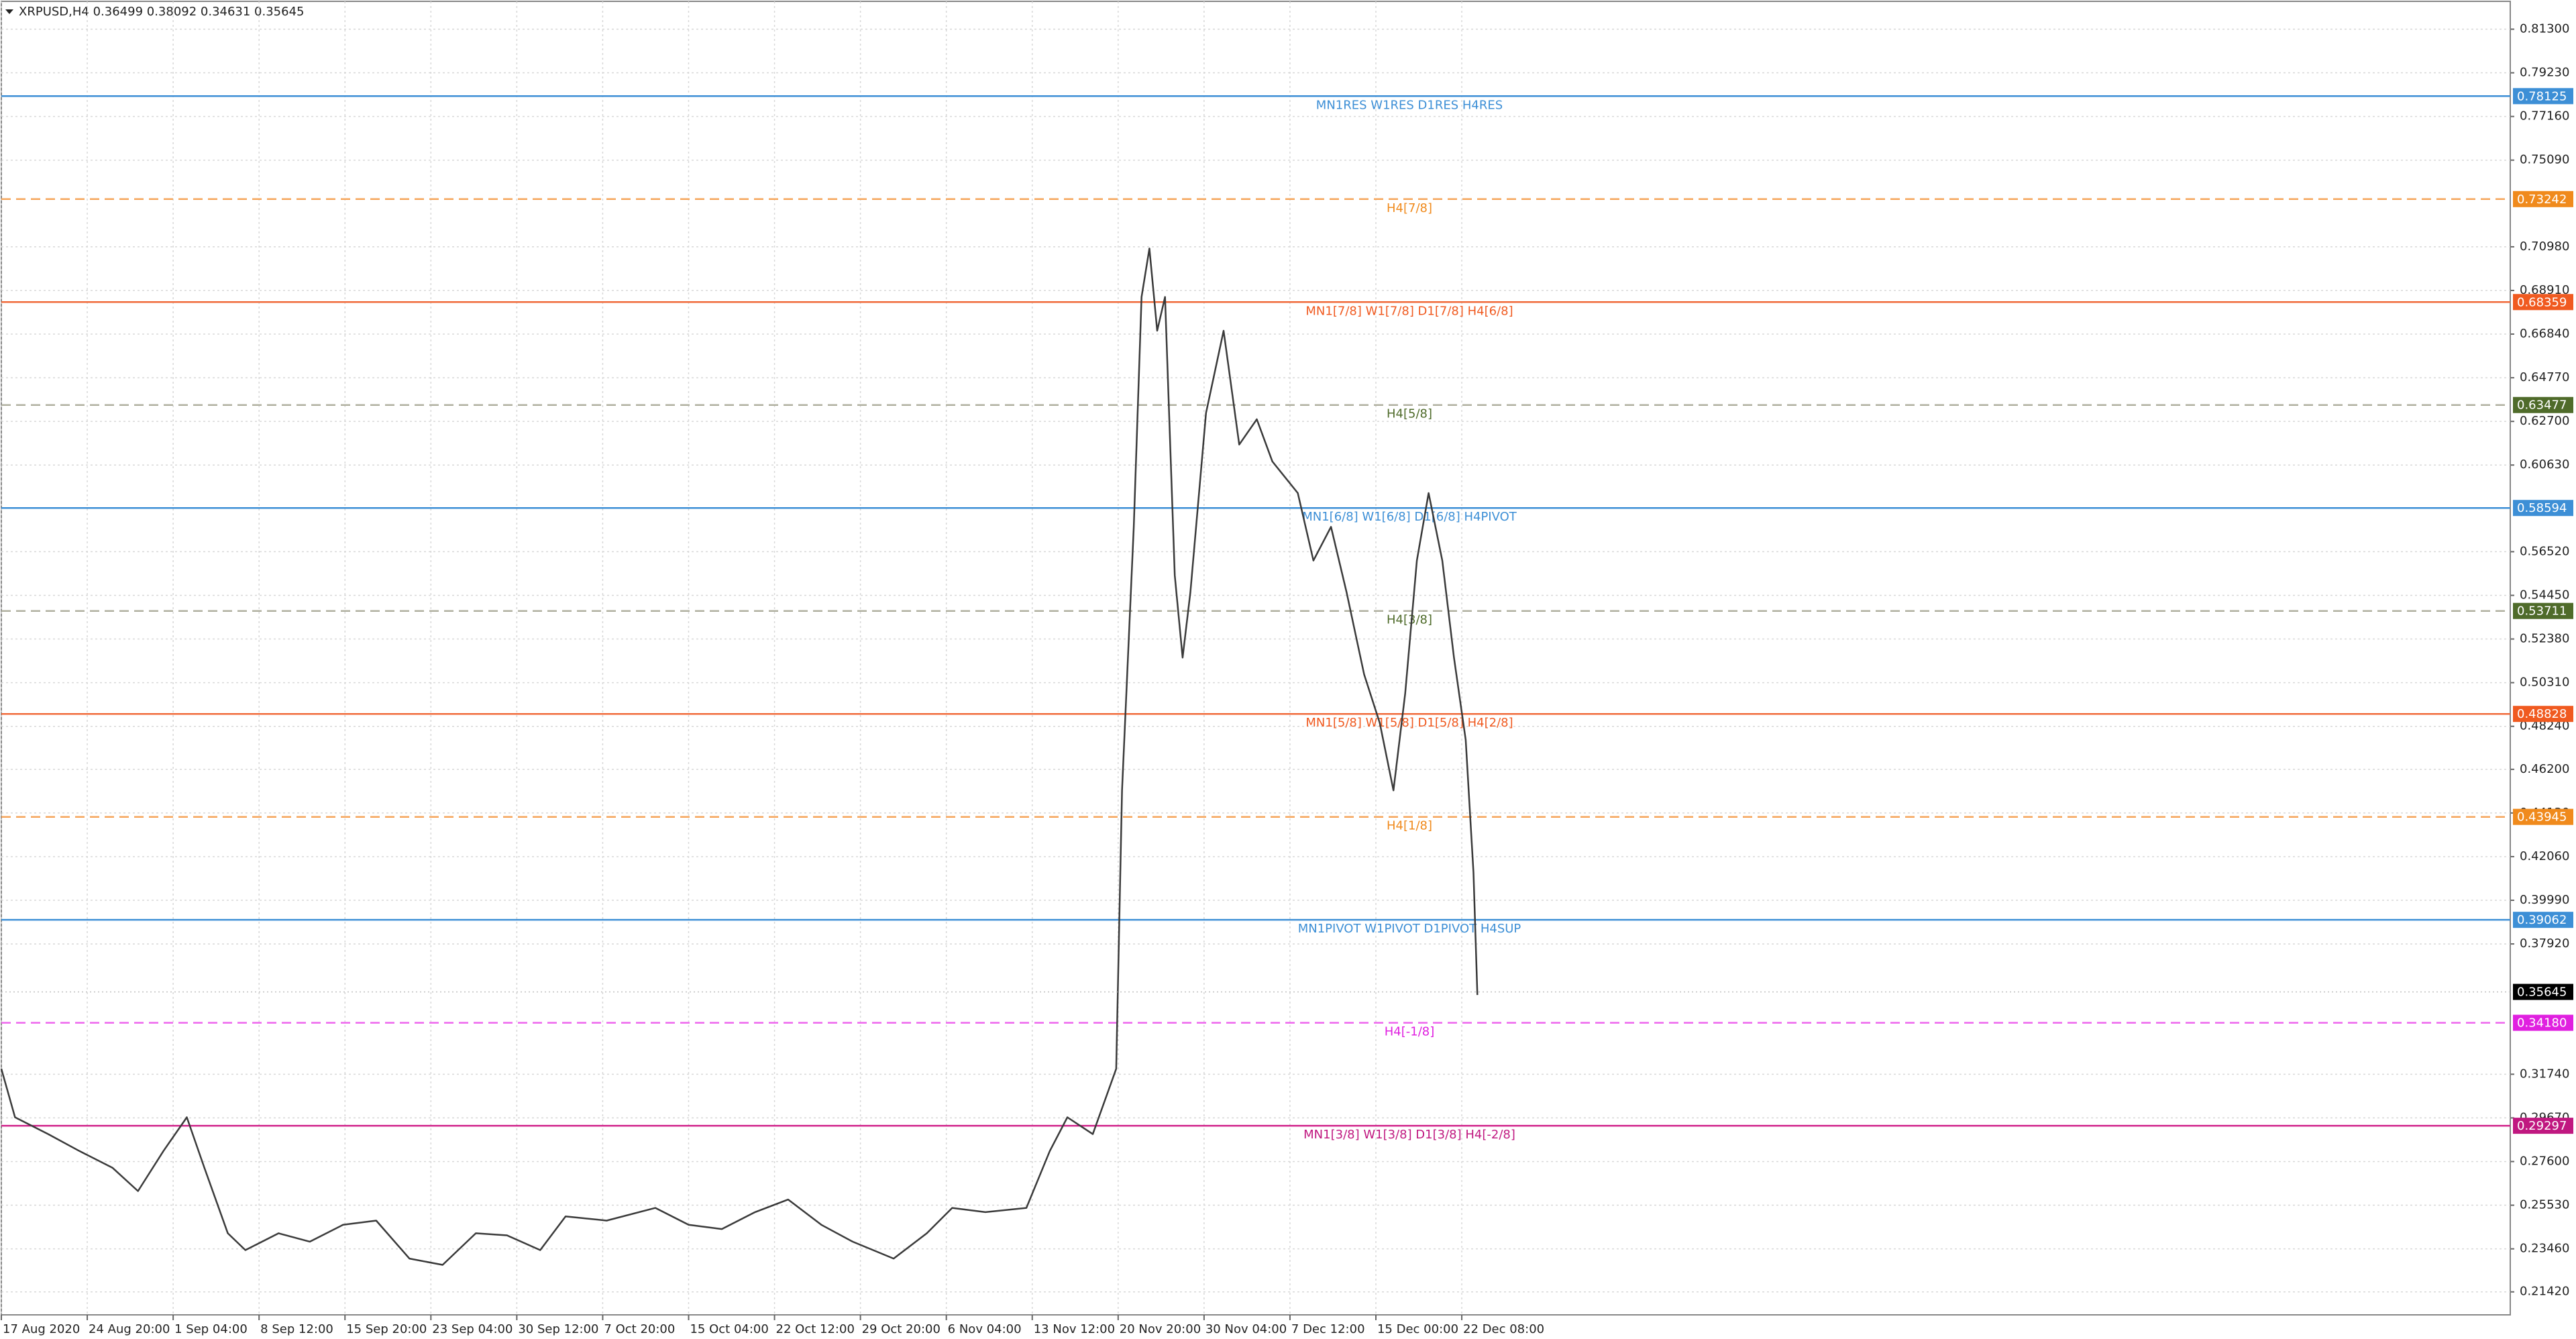 This screenshot has width=2576, height=1339. What do you see at coordinates (2544, 639) in the screenshot?
I see `y-tick-label: 0.52380` at bounding box center [2544, 639].